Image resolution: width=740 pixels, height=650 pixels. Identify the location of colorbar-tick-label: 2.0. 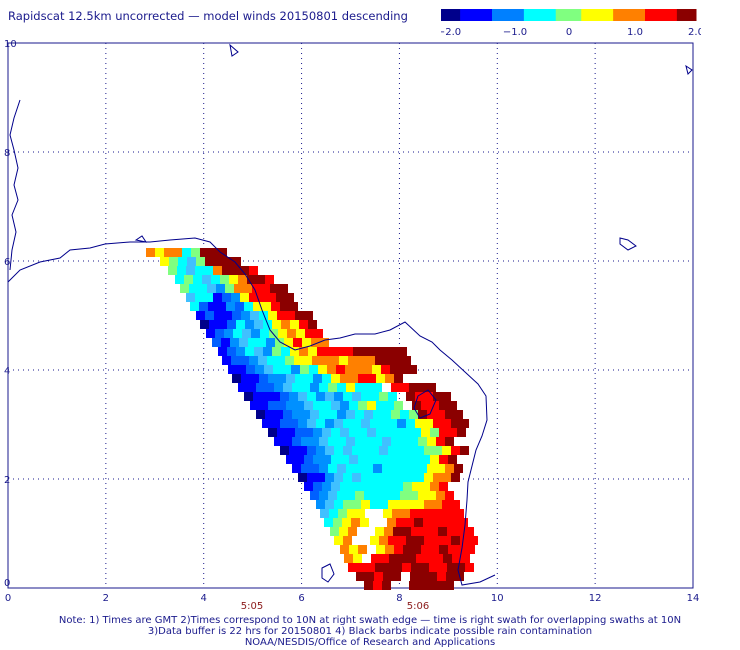
(694, 32).